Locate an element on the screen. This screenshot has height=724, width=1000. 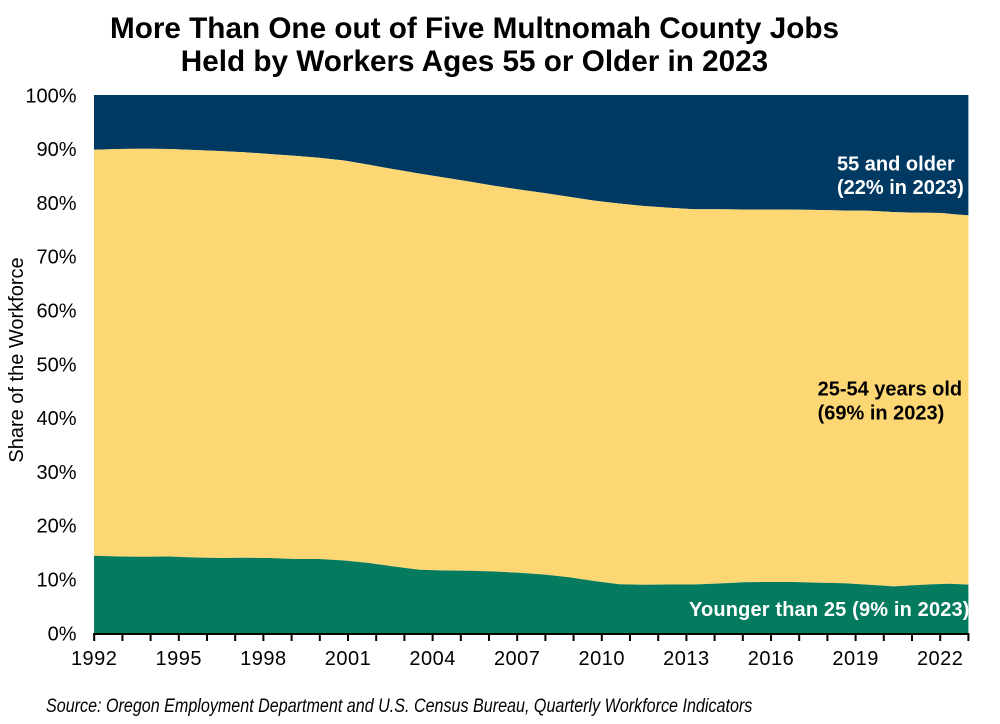
svg-text: 90% is located at coordinates (56, 150).